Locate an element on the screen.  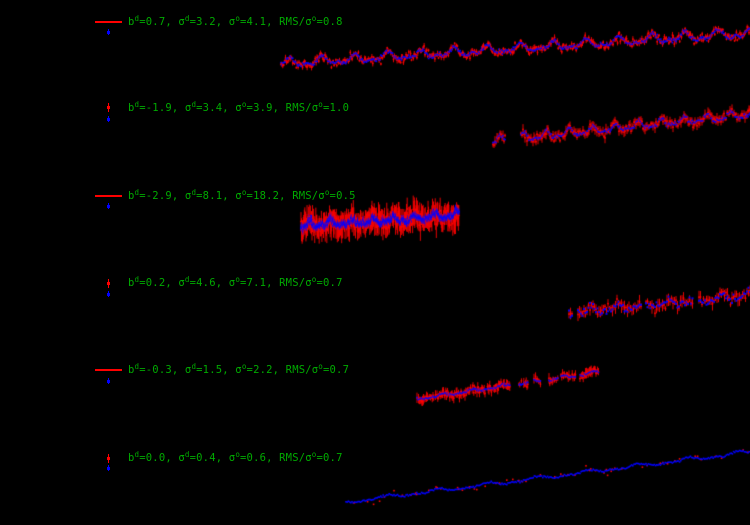
label-text: =1.0 is located at coordinates (336, 108).